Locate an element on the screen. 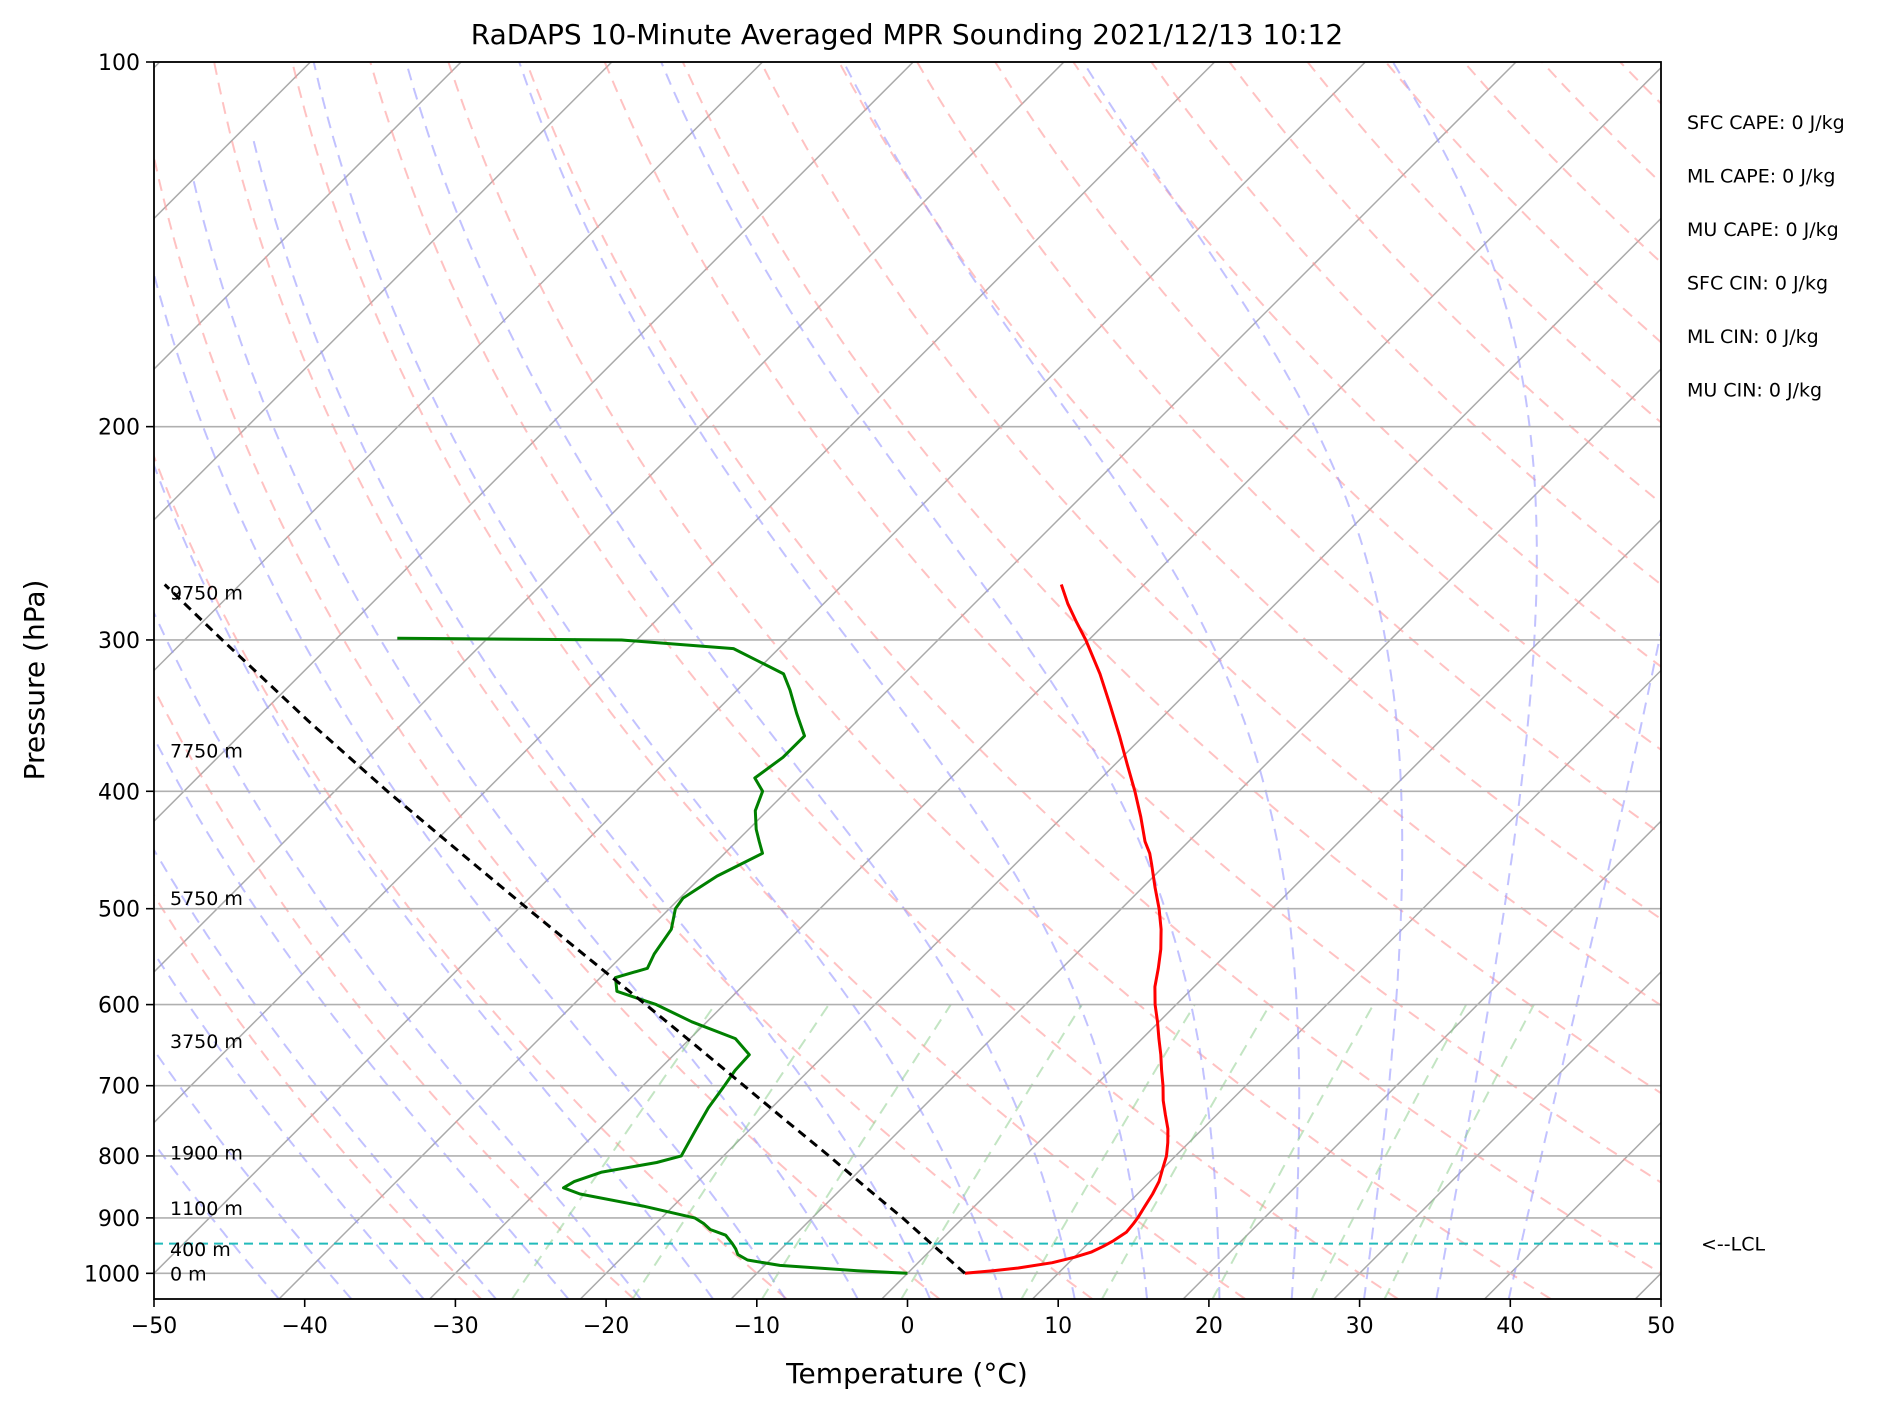 Image resolution: width=1882 pixels, height=1406 pixels. height-label: 9750 m is located at coordinates (206, 593).